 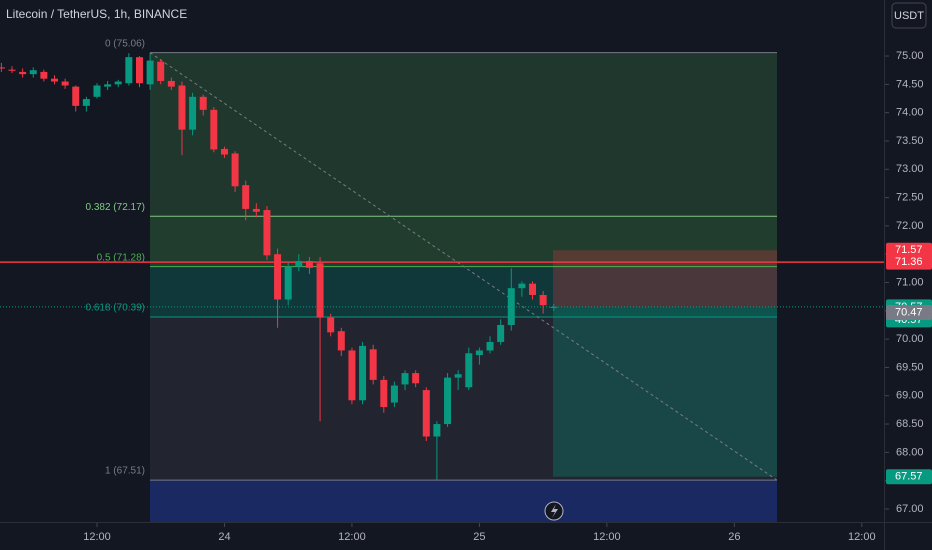 I want to click on currency-button, so click(x=909, y=15).